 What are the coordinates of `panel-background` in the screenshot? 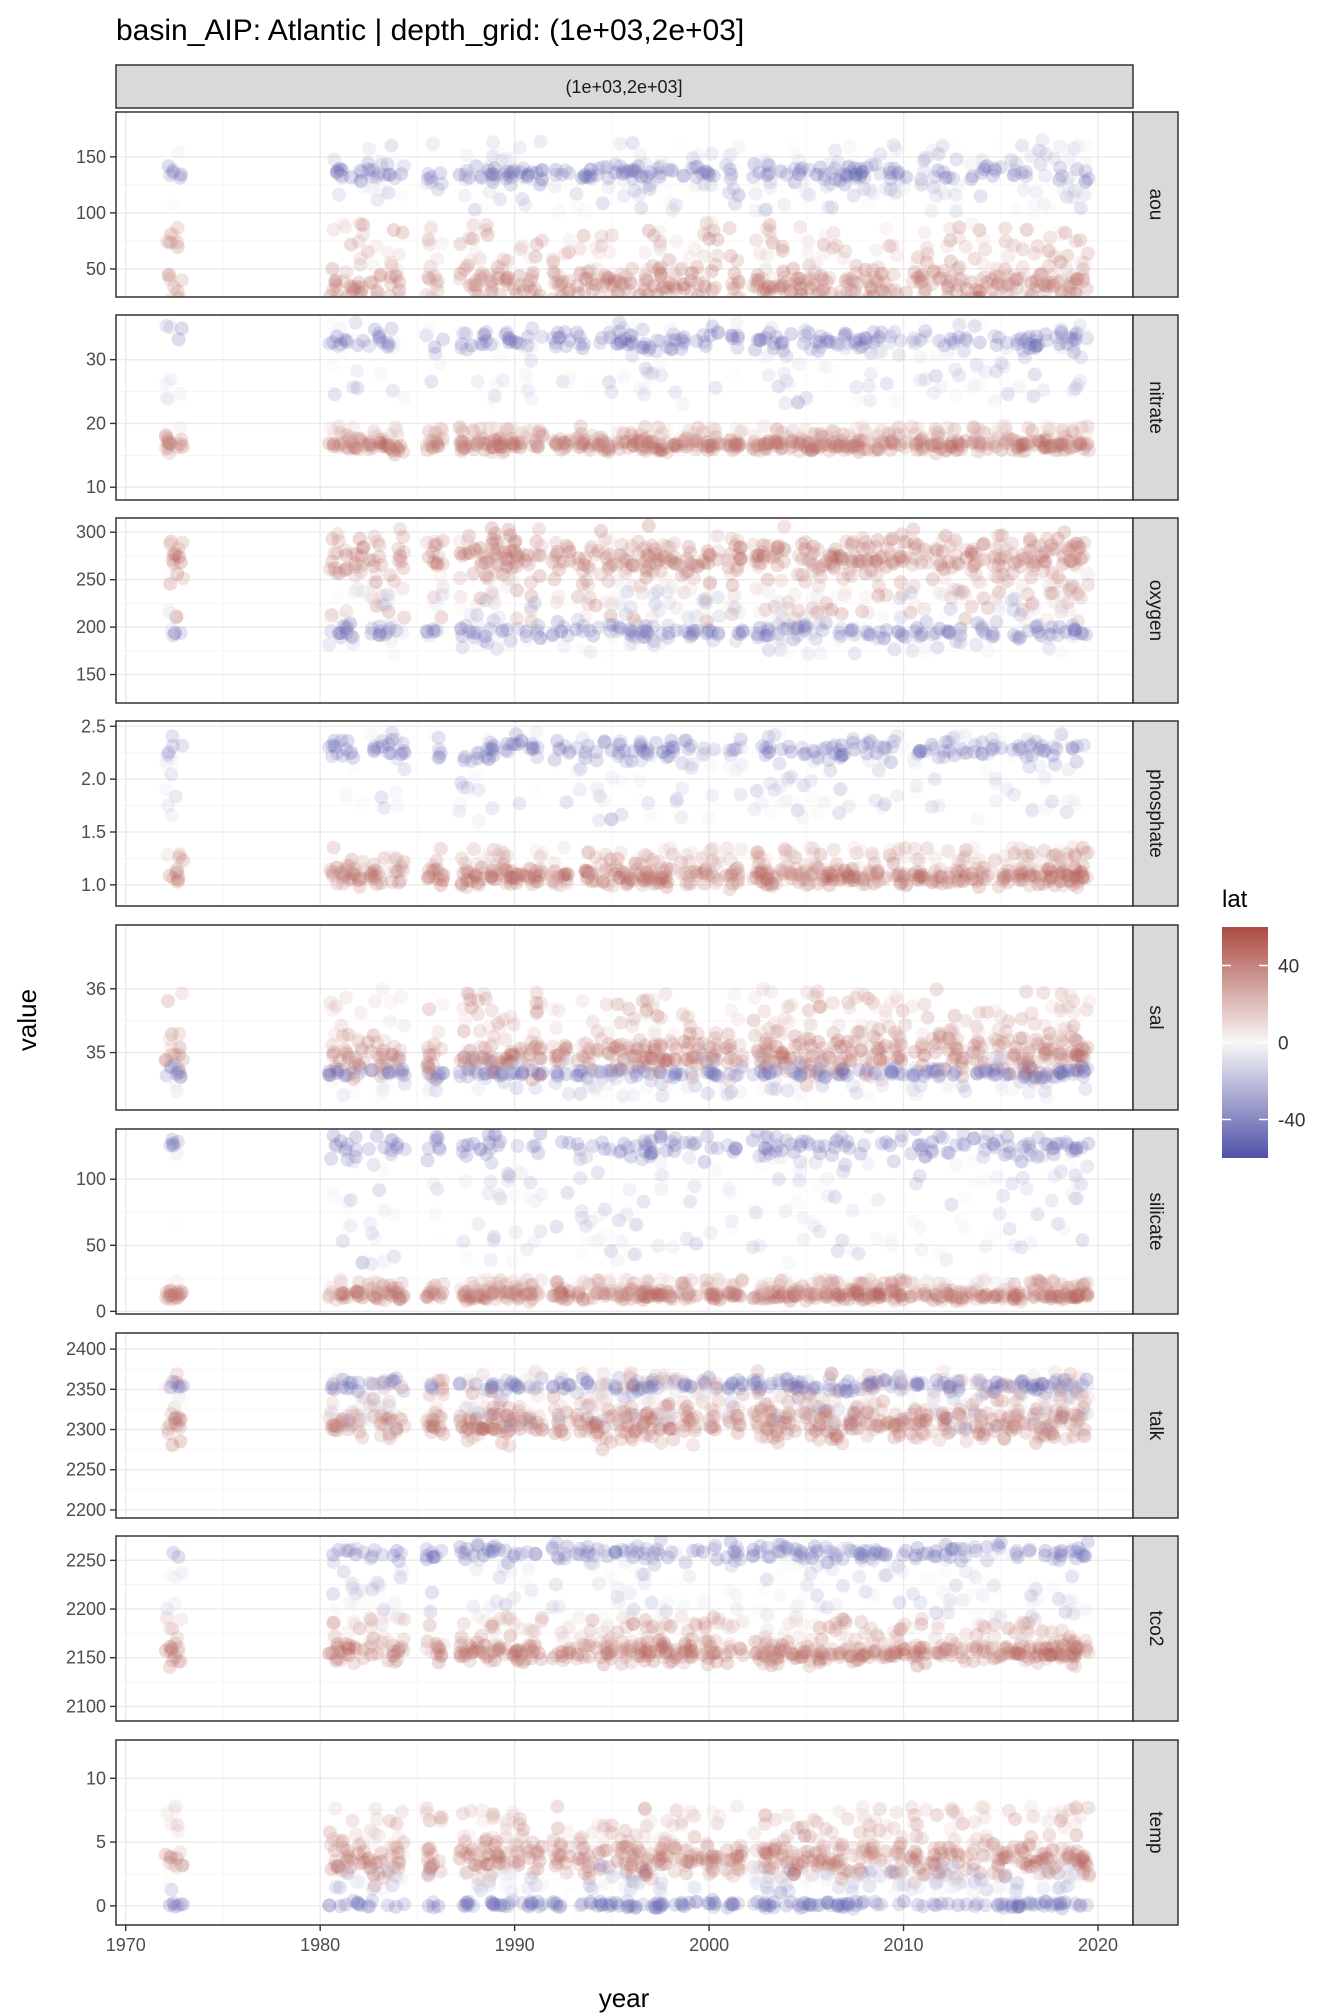 It's located at (624, 407).